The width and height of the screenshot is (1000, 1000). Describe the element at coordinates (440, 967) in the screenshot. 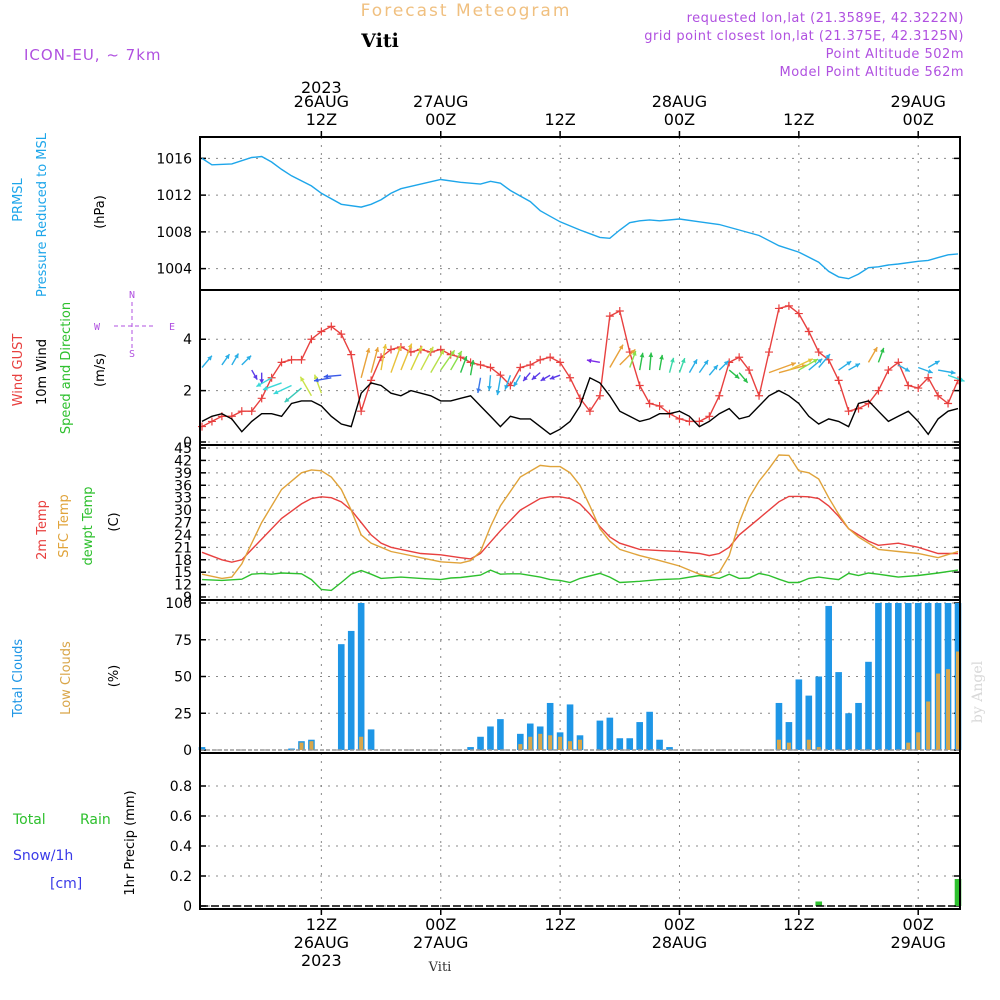

I see `footer-location: Viti` at that location.